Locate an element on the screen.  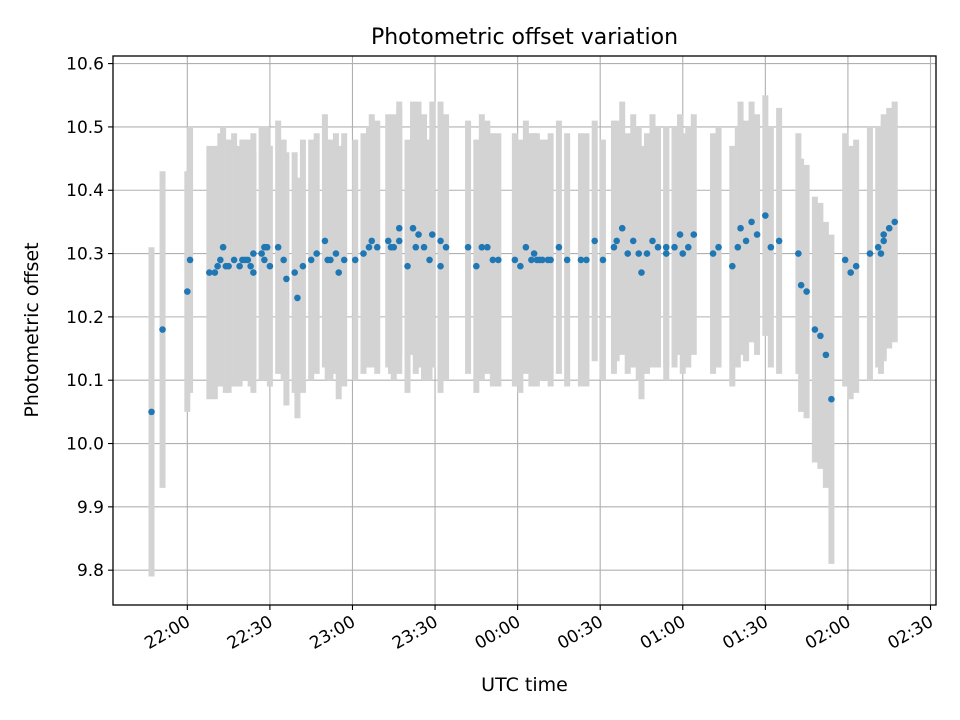
y-tick-label: 9.9 is located at coordinates (90, 508).